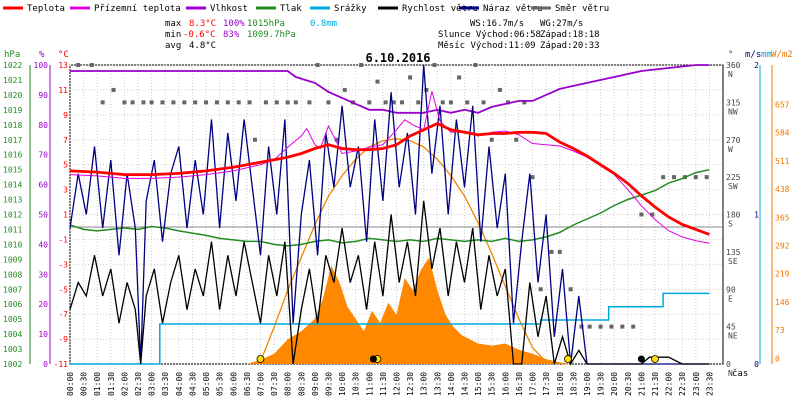 The image size is (800, 400). Describe the element at coordinates (560, 384) in the screenshot. I see `time-tick: 18:00` at that location.